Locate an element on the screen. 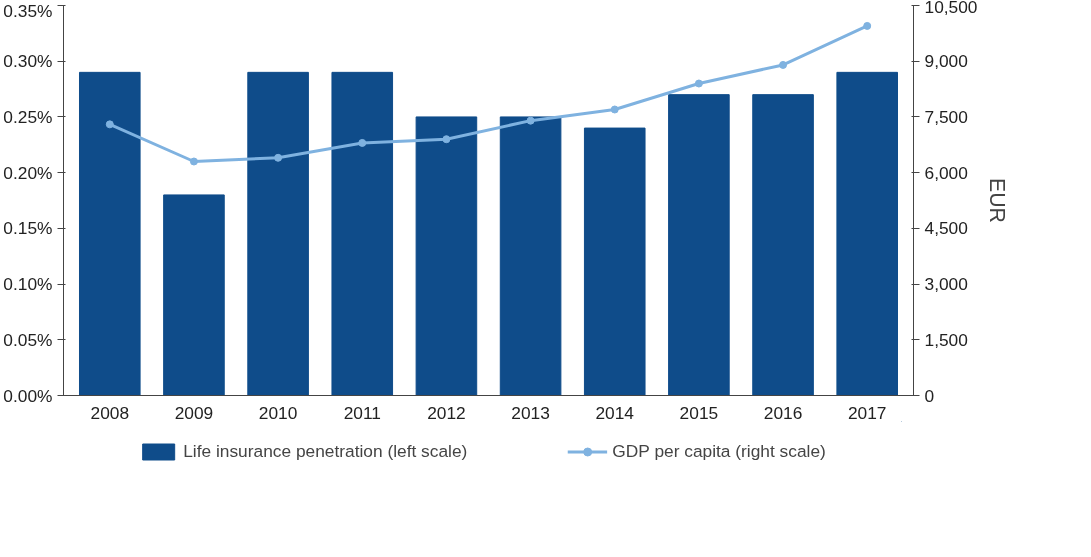  x-tick-label: 2014 is located at coordinates (615, 412).